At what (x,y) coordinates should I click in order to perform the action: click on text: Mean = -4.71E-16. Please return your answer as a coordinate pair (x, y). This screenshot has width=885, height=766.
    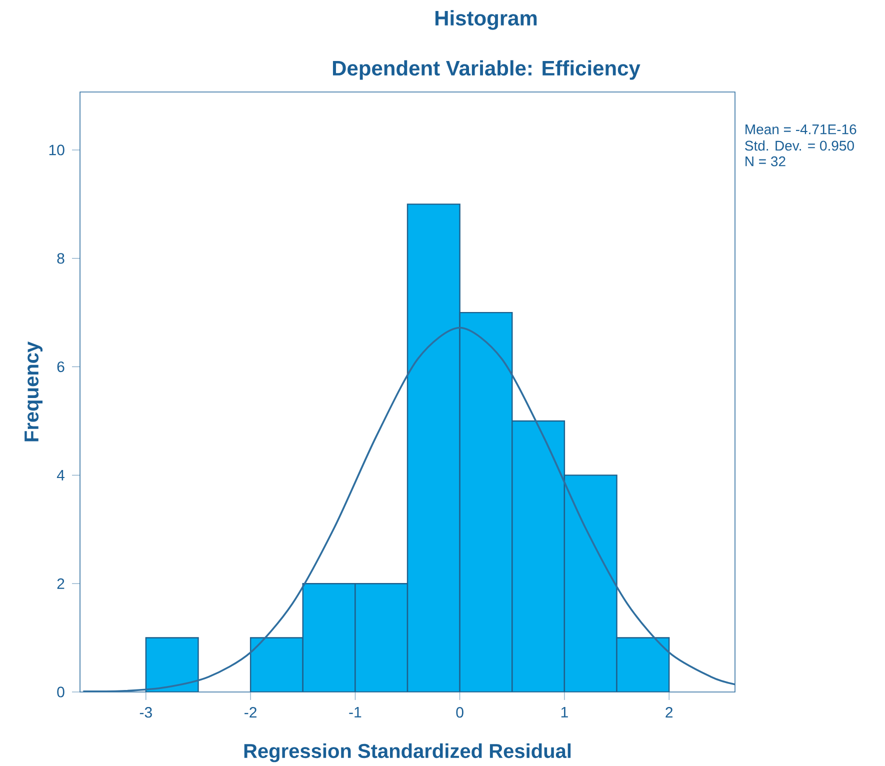
    Looking at the image, I should click on (801, 129).